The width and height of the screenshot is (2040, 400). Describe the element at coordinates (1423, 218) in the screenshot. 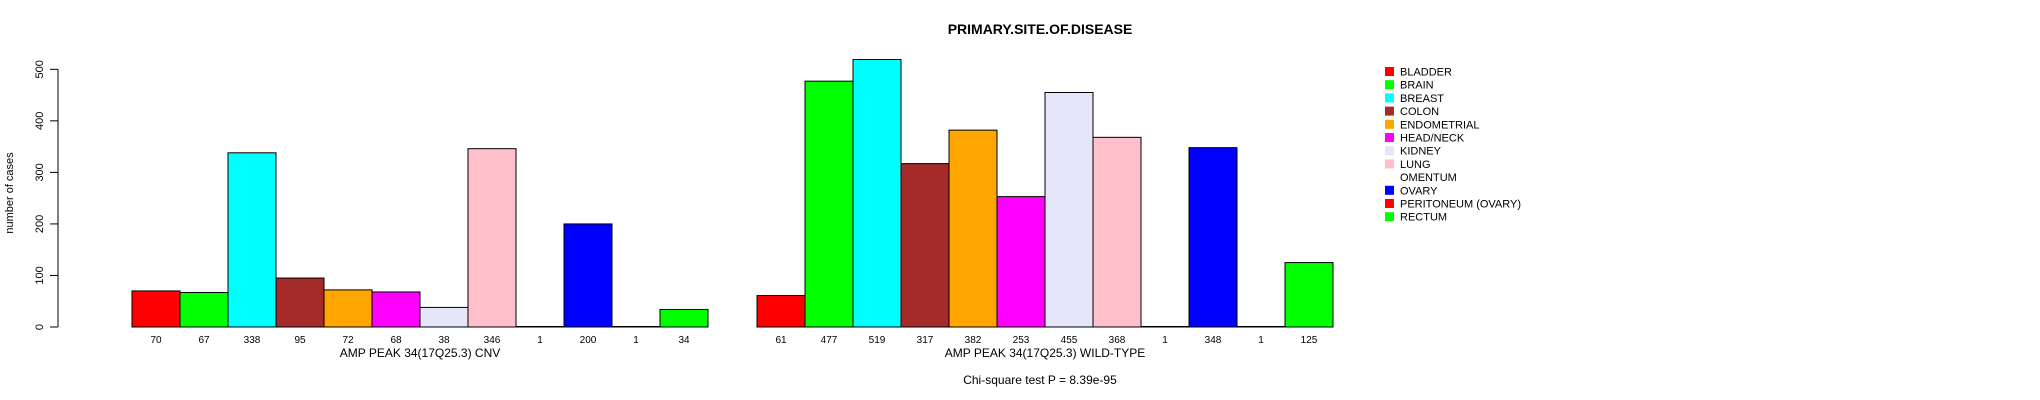

I see `legend-label-rectum: RECTUM` at that location.